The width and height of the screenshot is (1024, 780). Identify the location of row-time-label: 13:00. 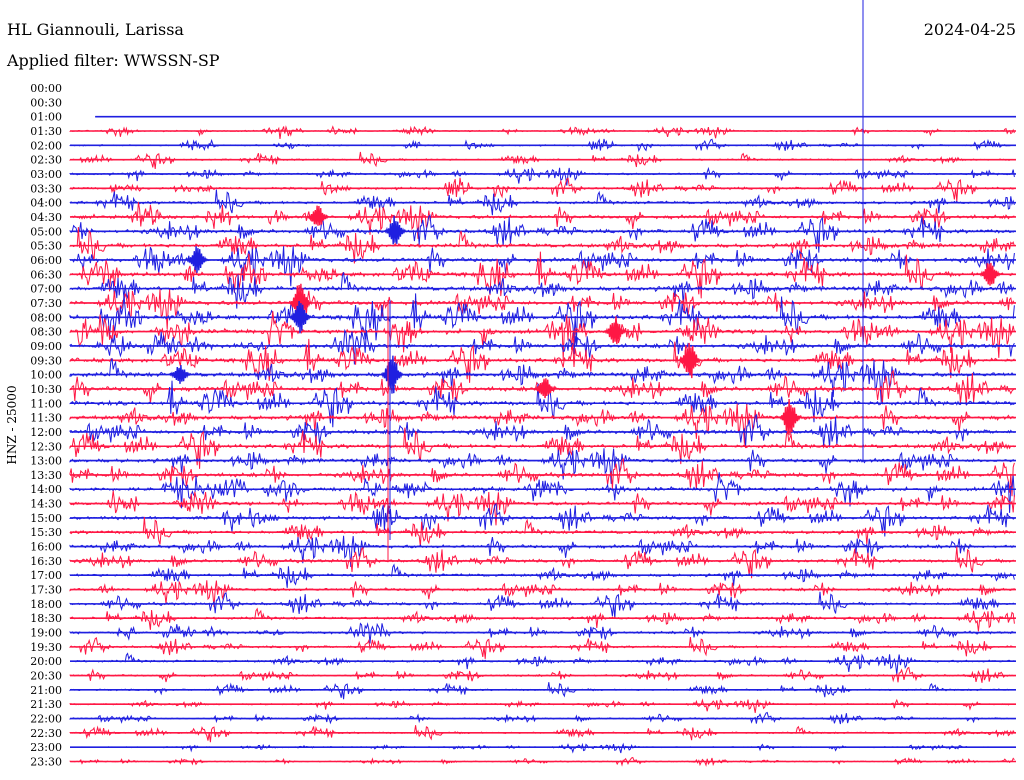
(46, 461).